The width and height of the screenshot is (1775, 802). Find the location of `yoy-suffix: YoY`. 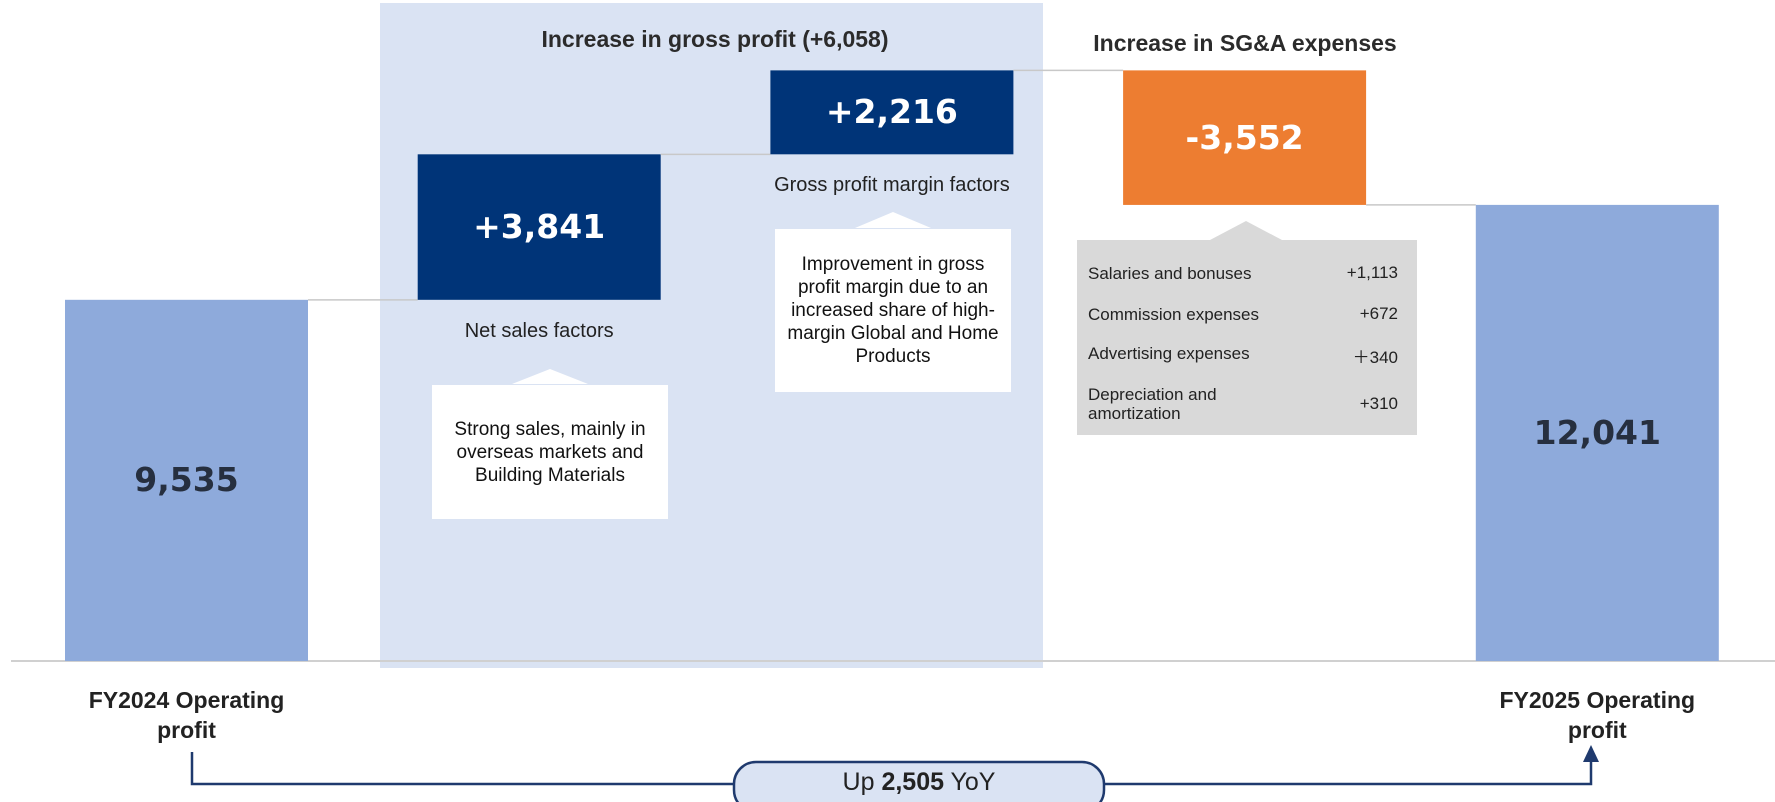

yoy-suffix: YoY is located at coordinates (973, 782).